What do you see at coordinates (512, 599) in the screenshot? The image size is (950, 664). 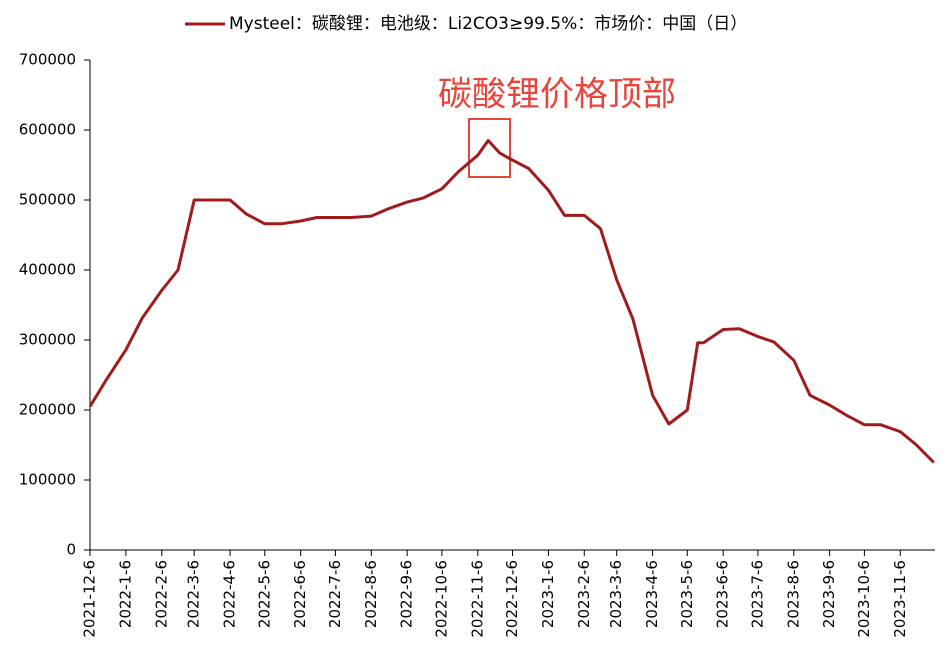 I see `x-tick-label: 2022-12-6` at bounding box center [512, 599].